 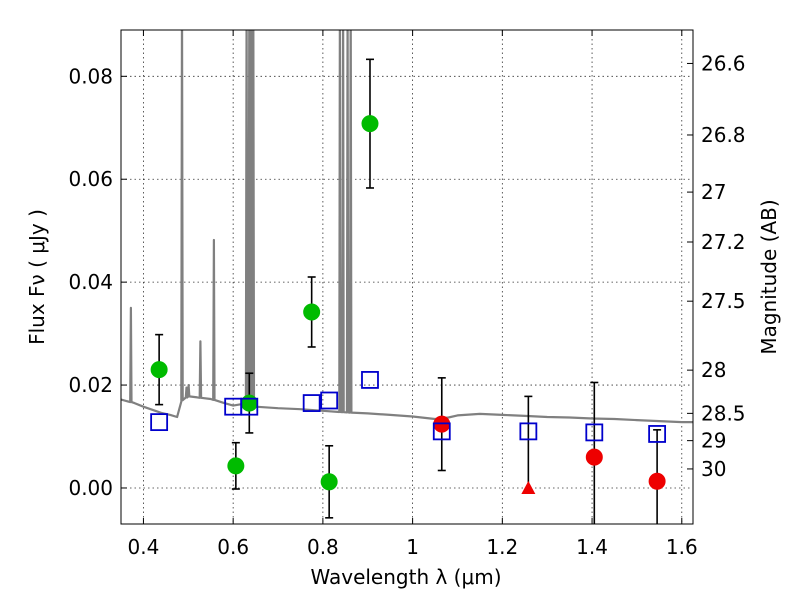 I want to click on right-tick-label: 27, so click(x=713, y=192).